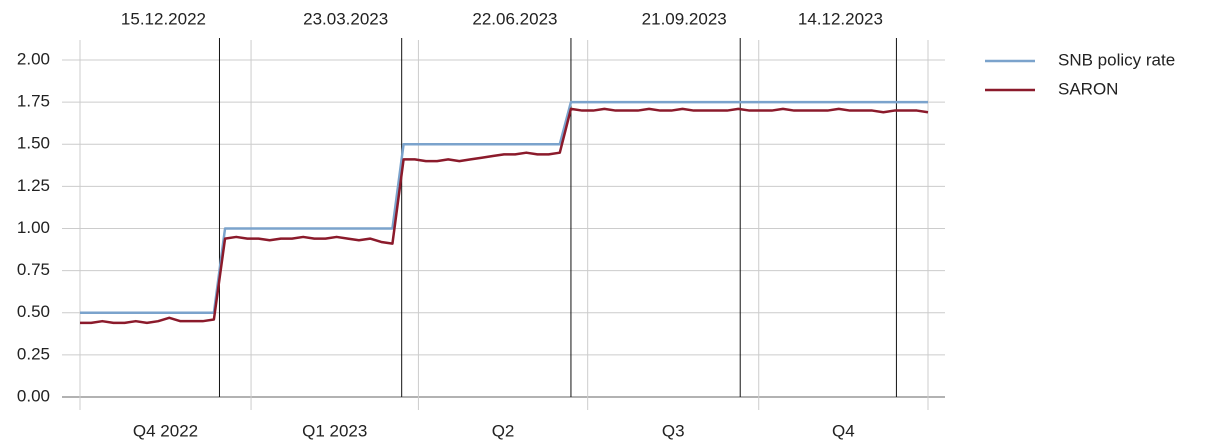 The width and height of the screenshot is (1213, 446). I want to click on y-tick-label: 1.50, so click(33, 143).